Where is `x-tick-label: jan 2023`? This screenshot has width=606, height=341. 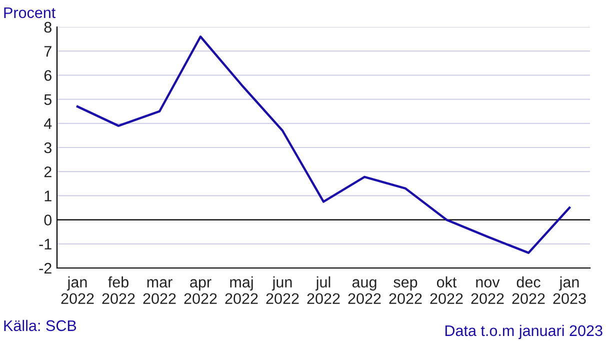 x-tick-label: jan 2023 is located at coordinates (569, 290).